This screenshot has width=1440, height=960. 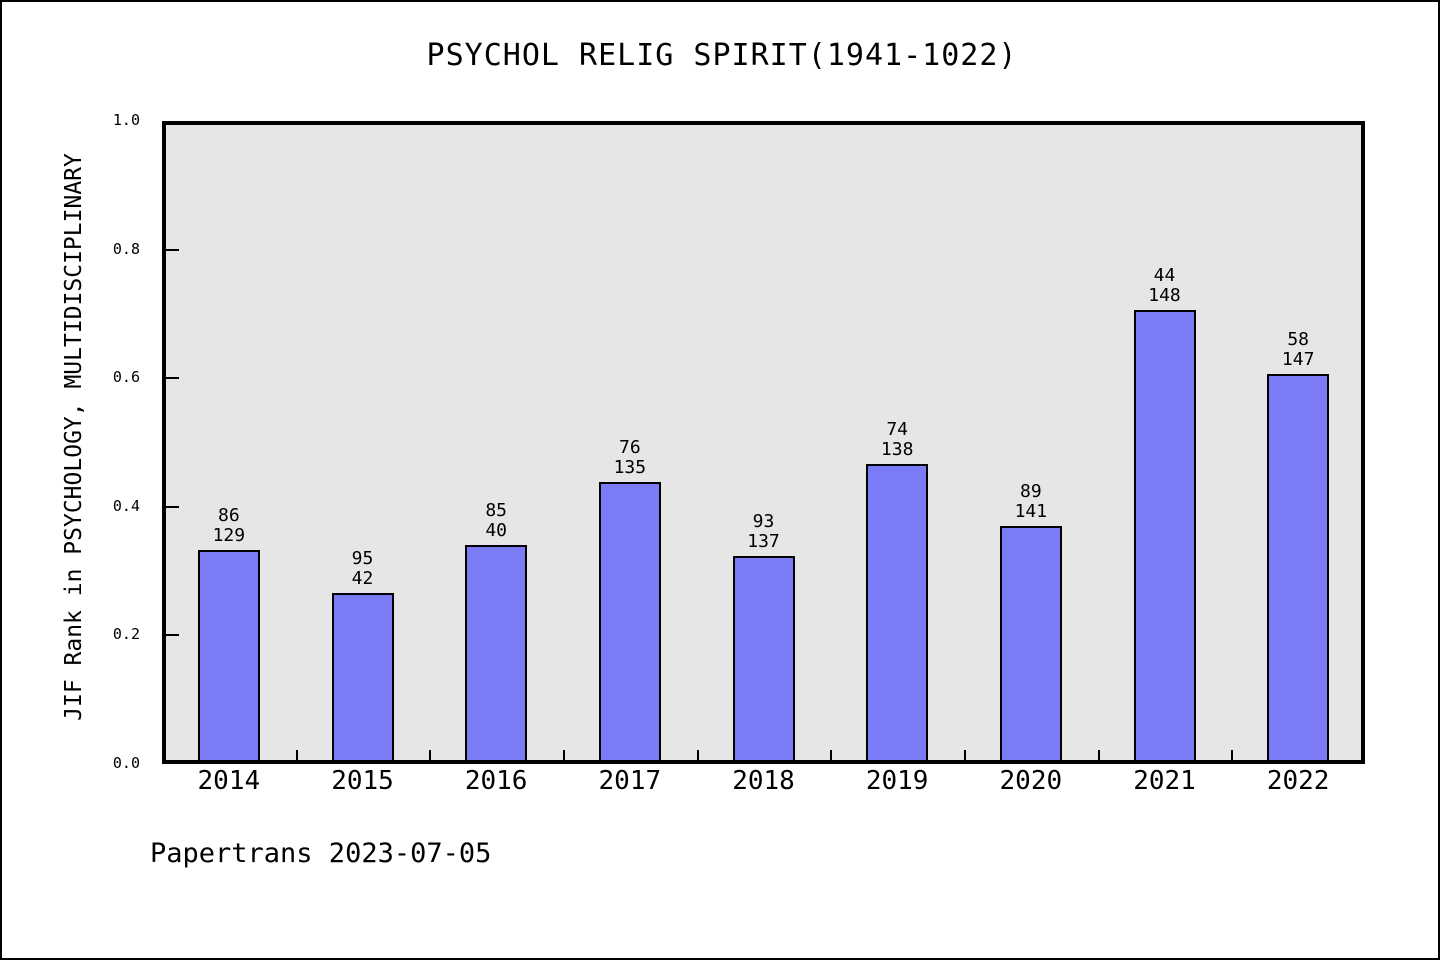 I want to click on y-axis-tick-label: 1.0, so click(x=126, y=120).